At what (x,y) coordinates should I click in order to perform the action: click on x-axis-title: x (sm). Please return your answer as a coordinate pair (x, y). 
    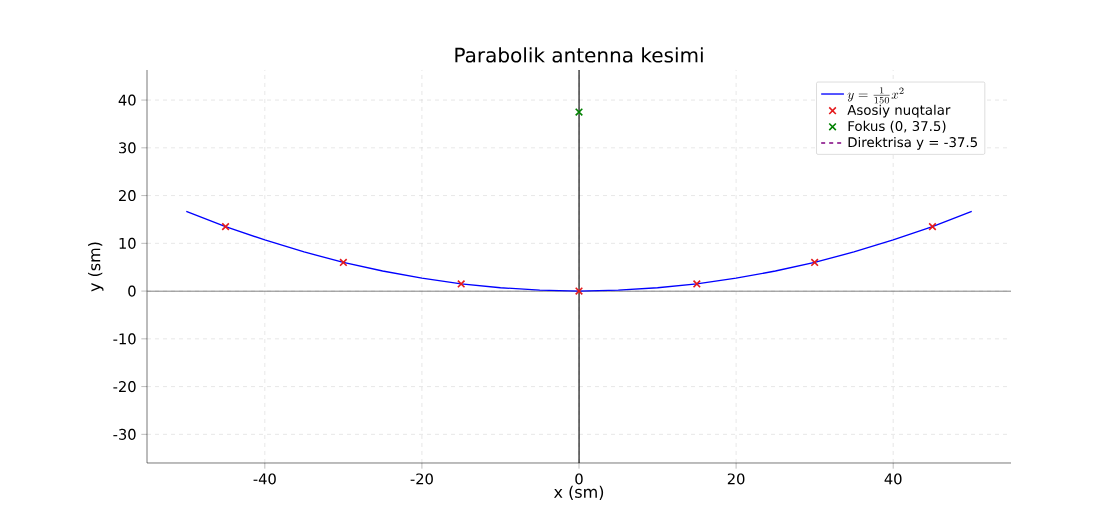
    Looking at the image, I should click on (578, 492).